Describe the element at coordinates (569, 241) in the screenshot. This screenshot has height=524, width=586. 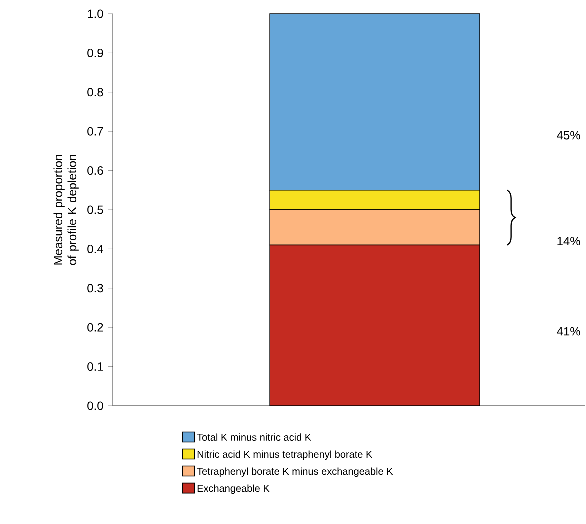
I see `annotation: 14%` at that location.